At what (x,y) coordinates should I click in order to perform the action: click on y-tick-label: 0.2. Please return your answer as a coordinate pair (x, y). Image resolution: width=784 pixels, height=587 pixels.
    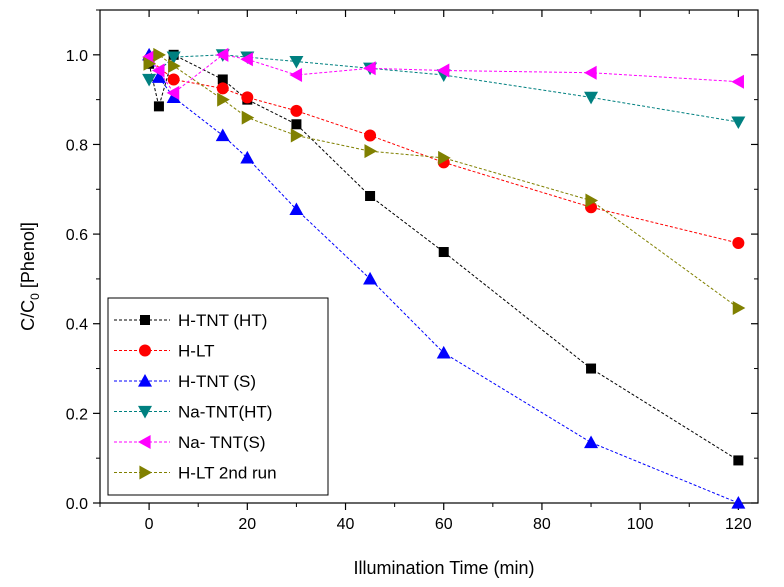
    Looking at the image, I should click on (77, 414).